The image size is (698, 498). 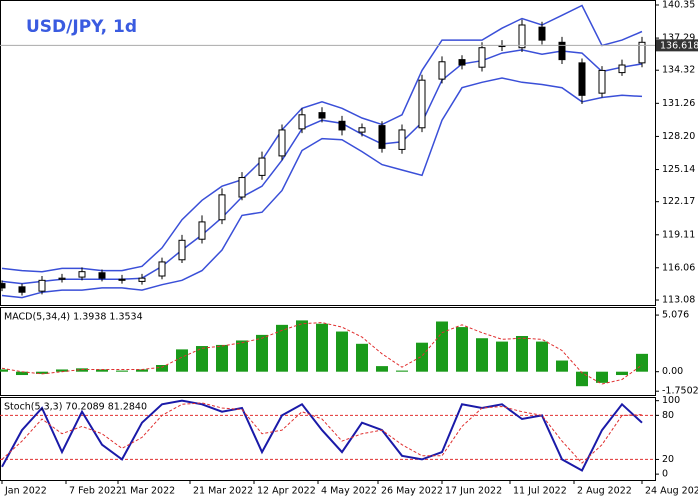 I want to click on signal-line, so click(x=322, y=353).